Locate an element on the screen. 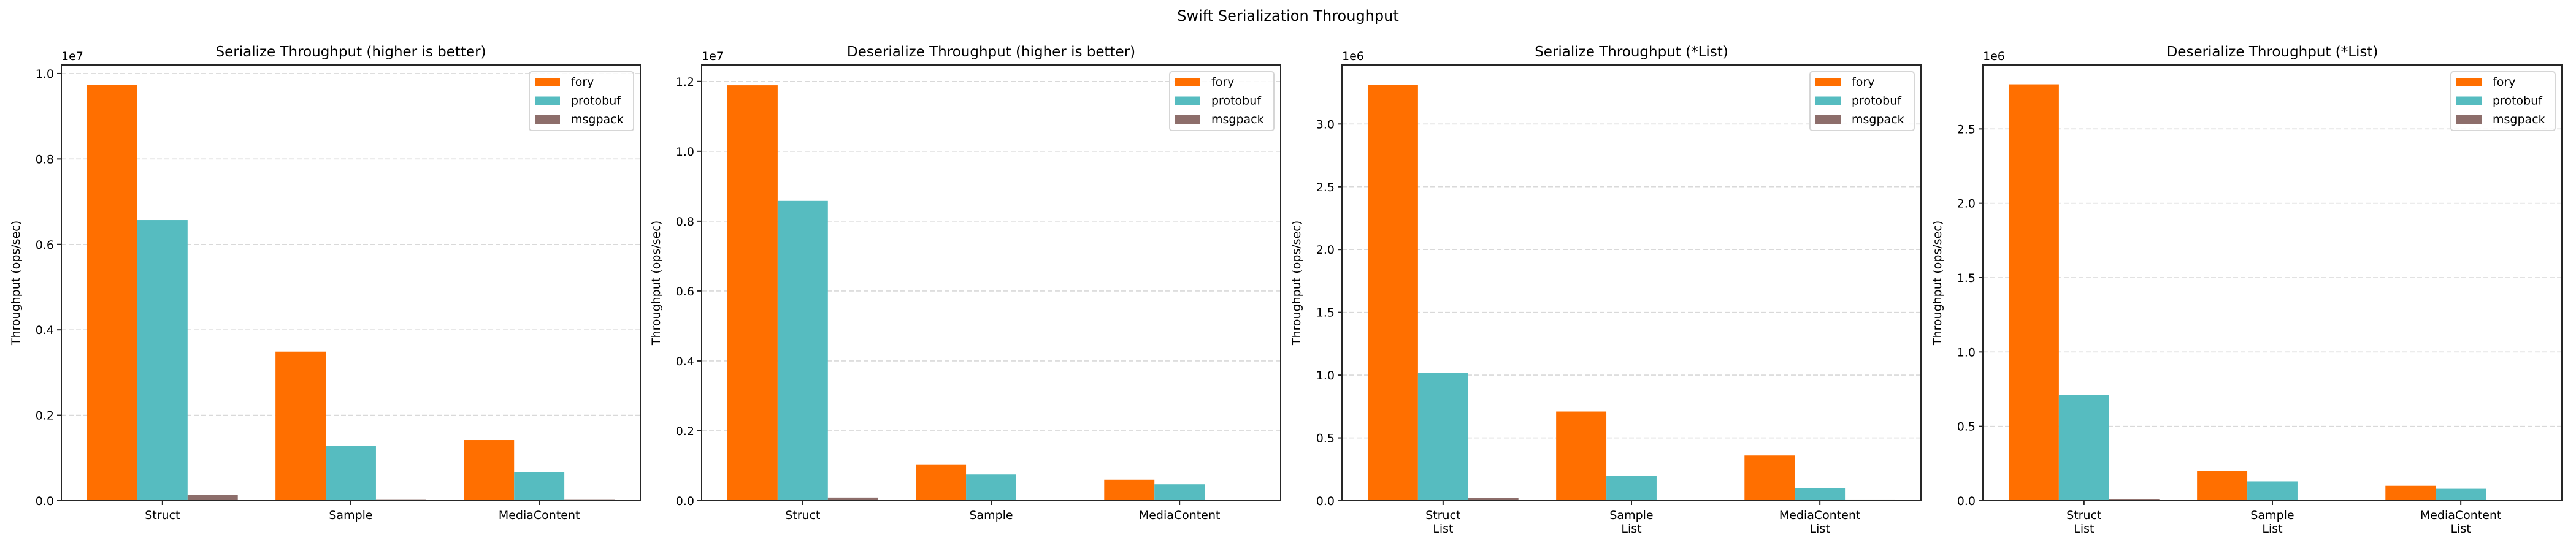 Image resolution: width=2576 pixels, height=554 pixels. y-tick-label: 0.5 is located at coordinates (1966, 427).